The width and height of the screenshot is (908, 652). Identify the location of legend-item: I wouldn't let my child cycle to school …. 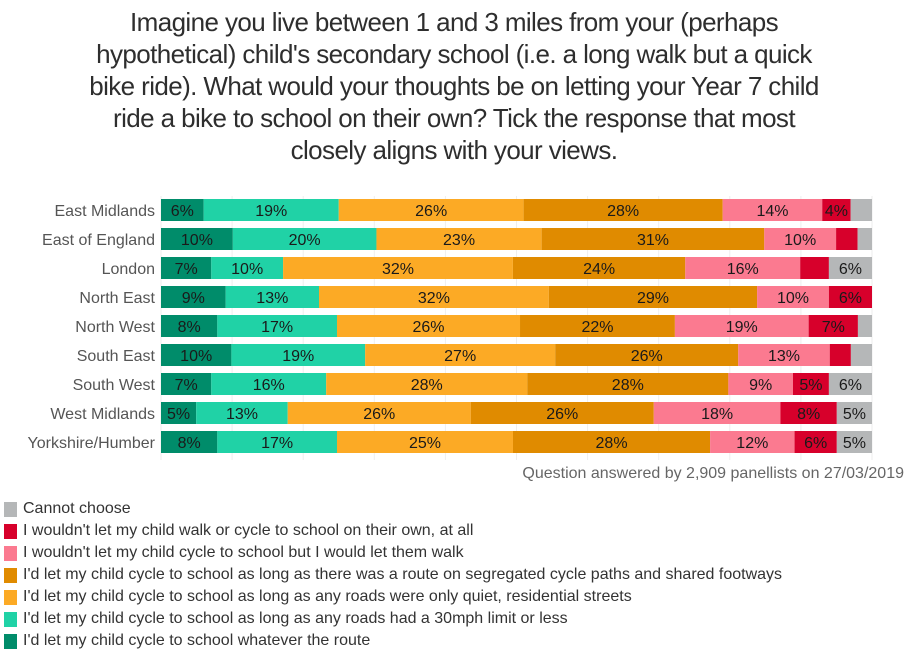
(393, 553).